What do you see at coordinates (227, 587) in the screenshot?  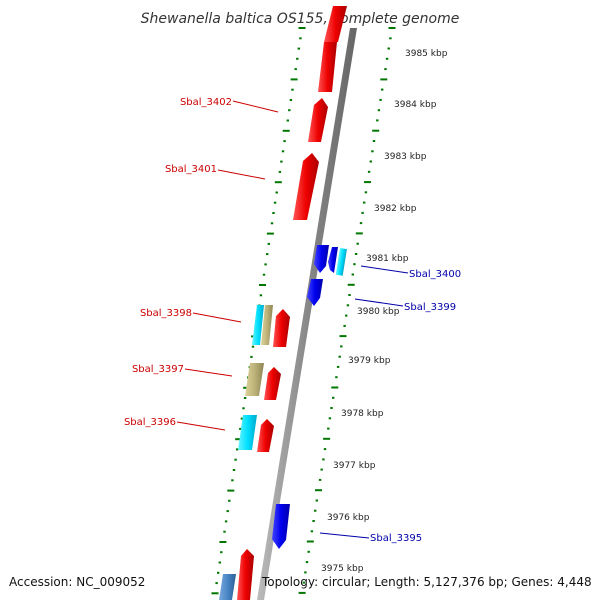 I see `gene-feature-steel` at bounding box center [227, 587].